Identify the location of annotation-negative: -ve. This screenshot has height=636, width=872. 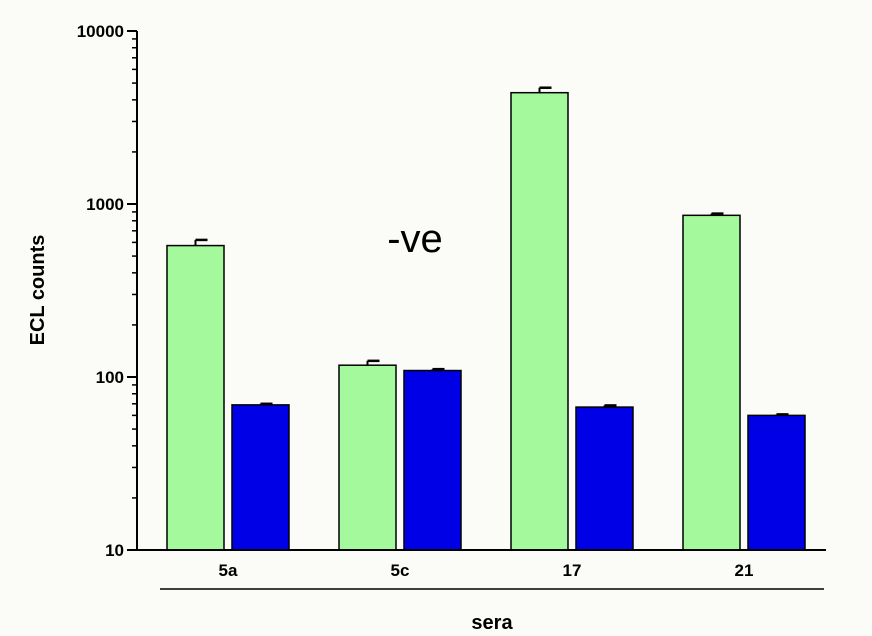
(415, 239).